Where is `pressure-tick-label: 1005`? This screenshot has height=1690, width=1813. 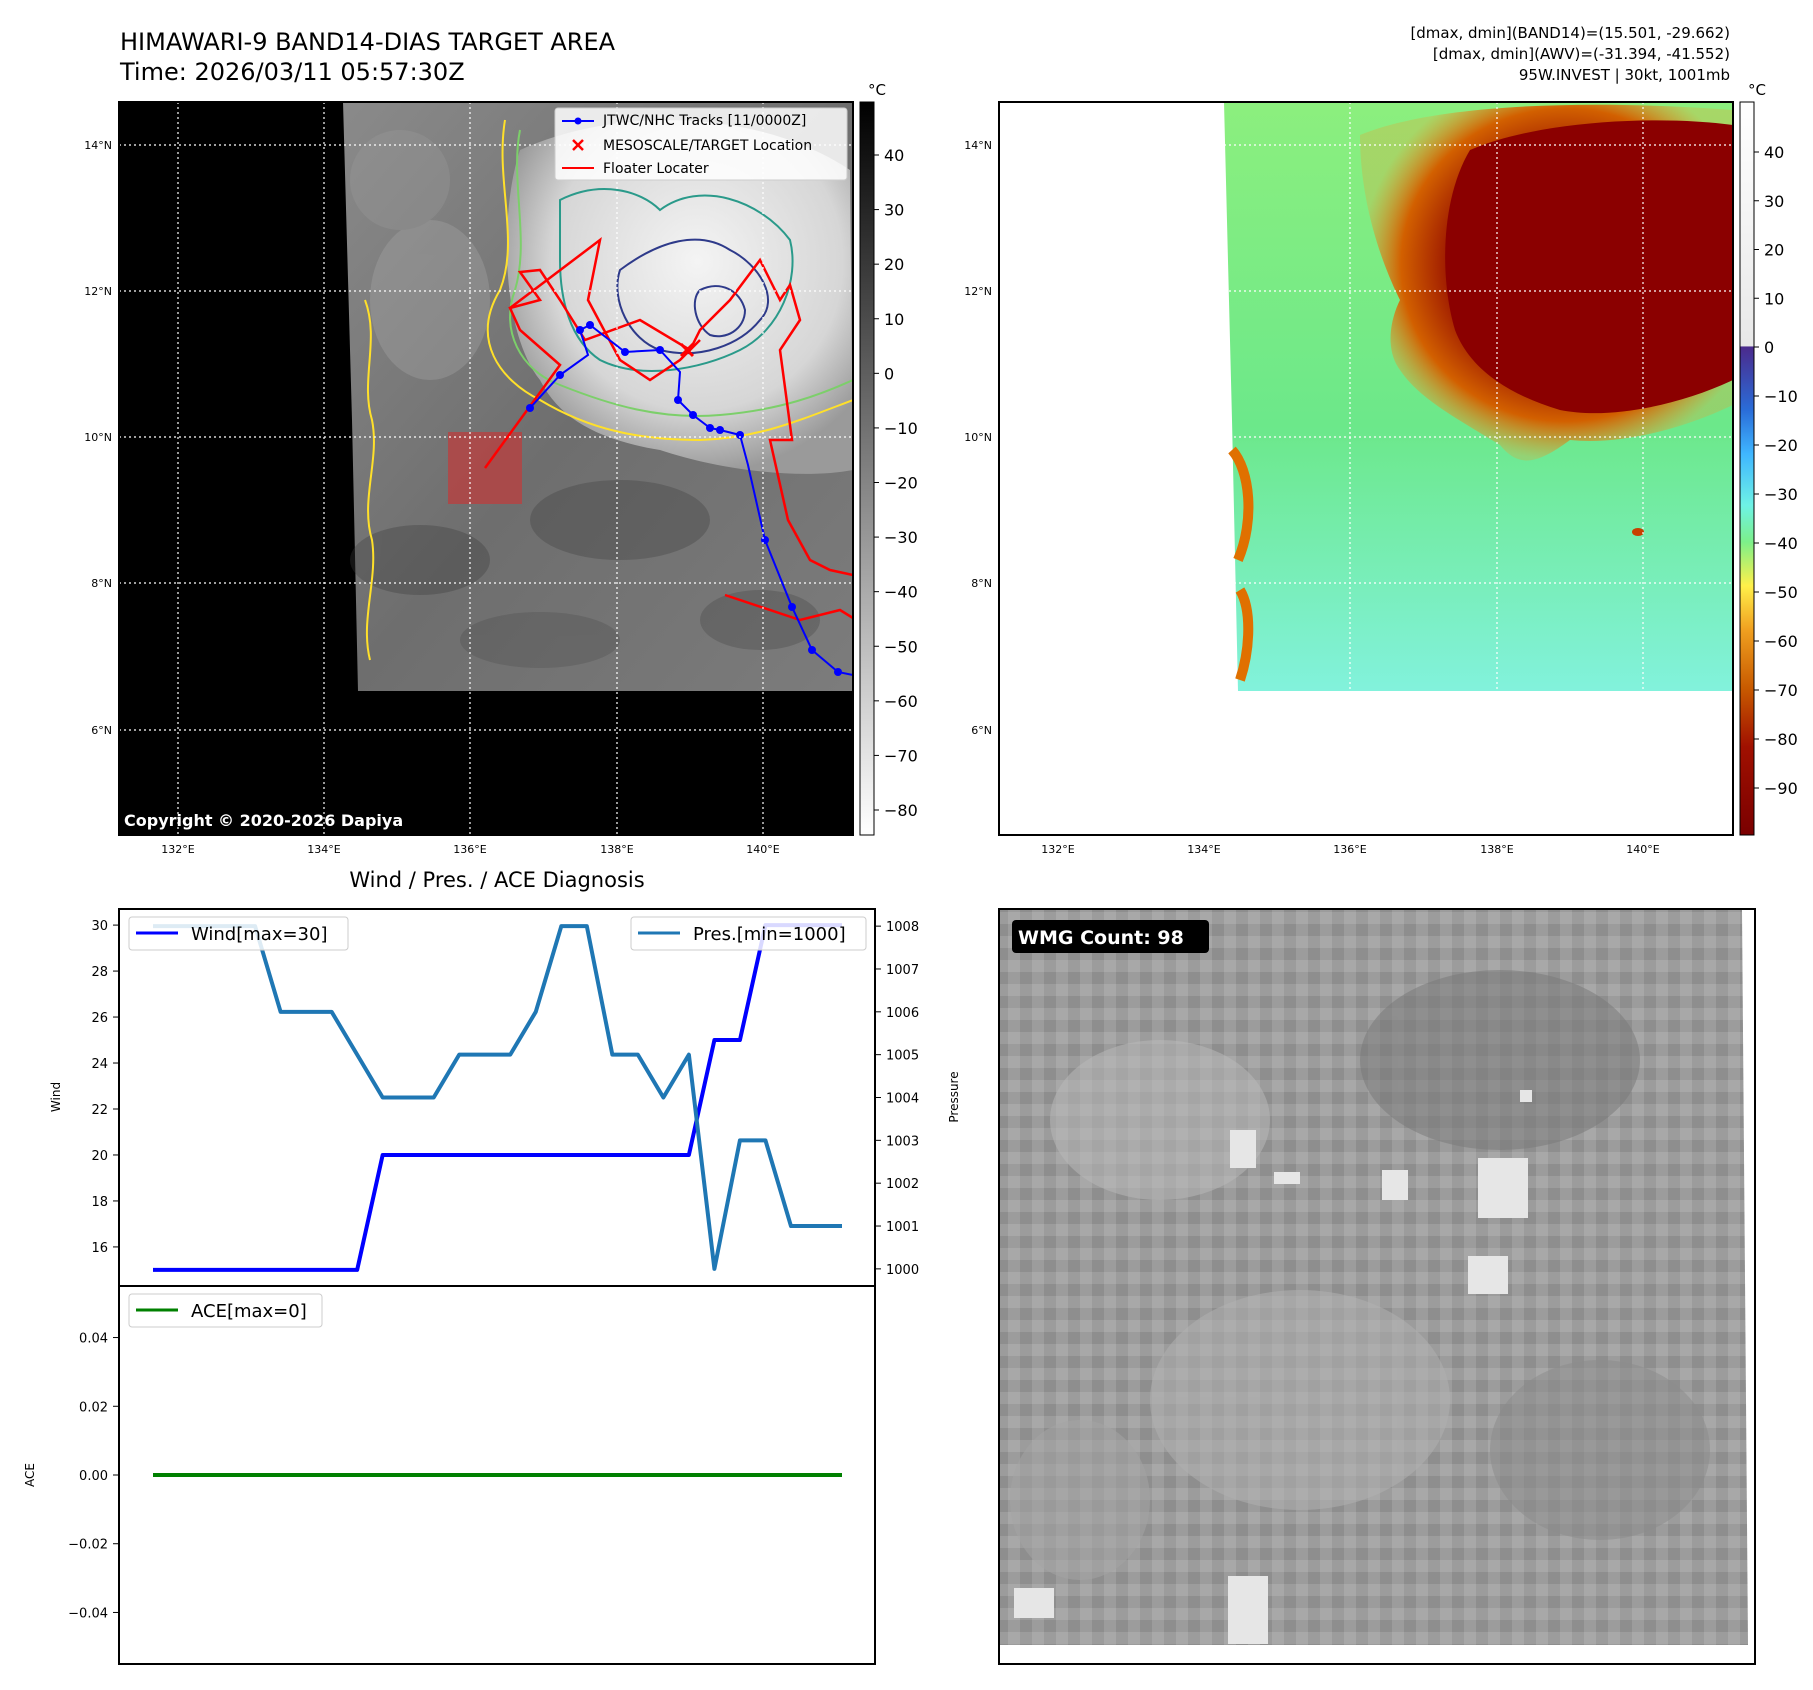
pressure-tick-label: 1005 is located at coordinates (902, 1056).